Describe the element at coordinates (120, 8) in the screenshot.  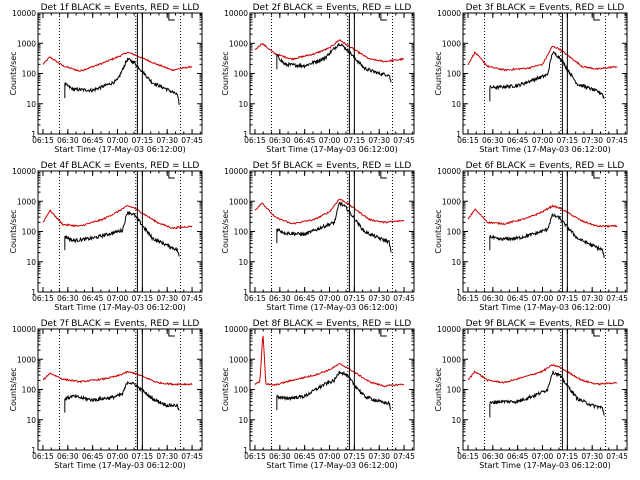
I see `panel-title: Det 1f BLACK = Events, RED = LLD` at that location.